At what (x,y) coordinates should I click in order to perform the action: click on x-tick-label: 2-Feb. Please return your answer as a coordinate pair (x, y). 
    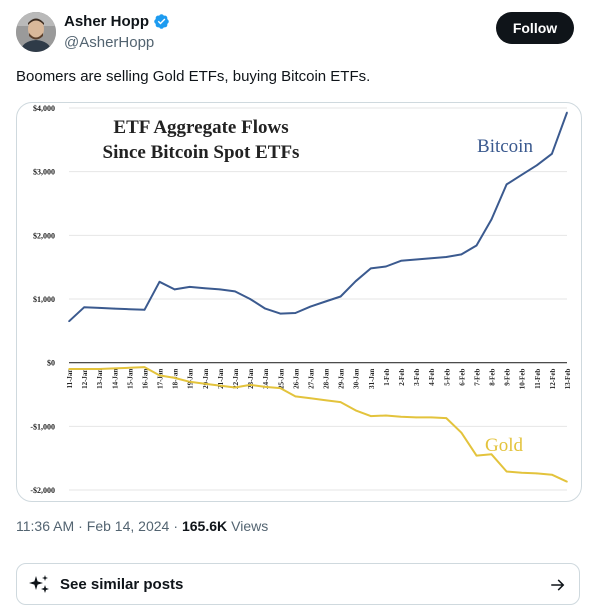
    Looking at the image, I should click on (402, 377).